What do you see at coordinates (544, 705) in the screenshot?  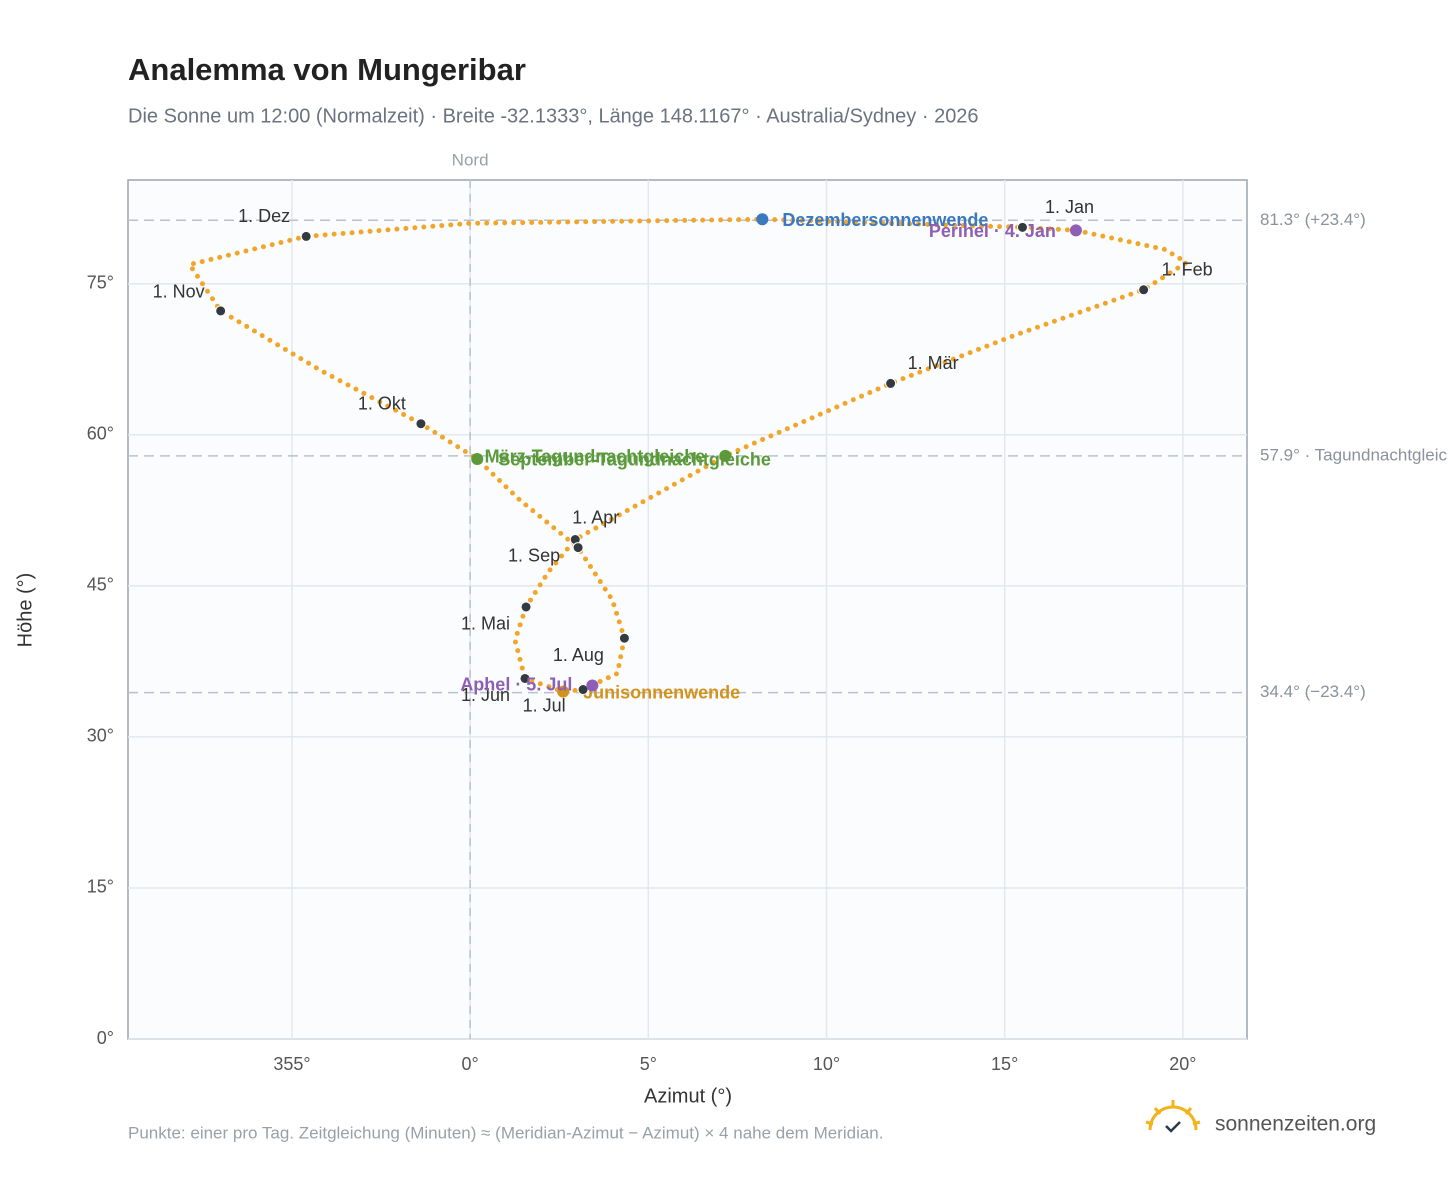 I see `month-label: 1. Jul` at bounding box center [544, 705].